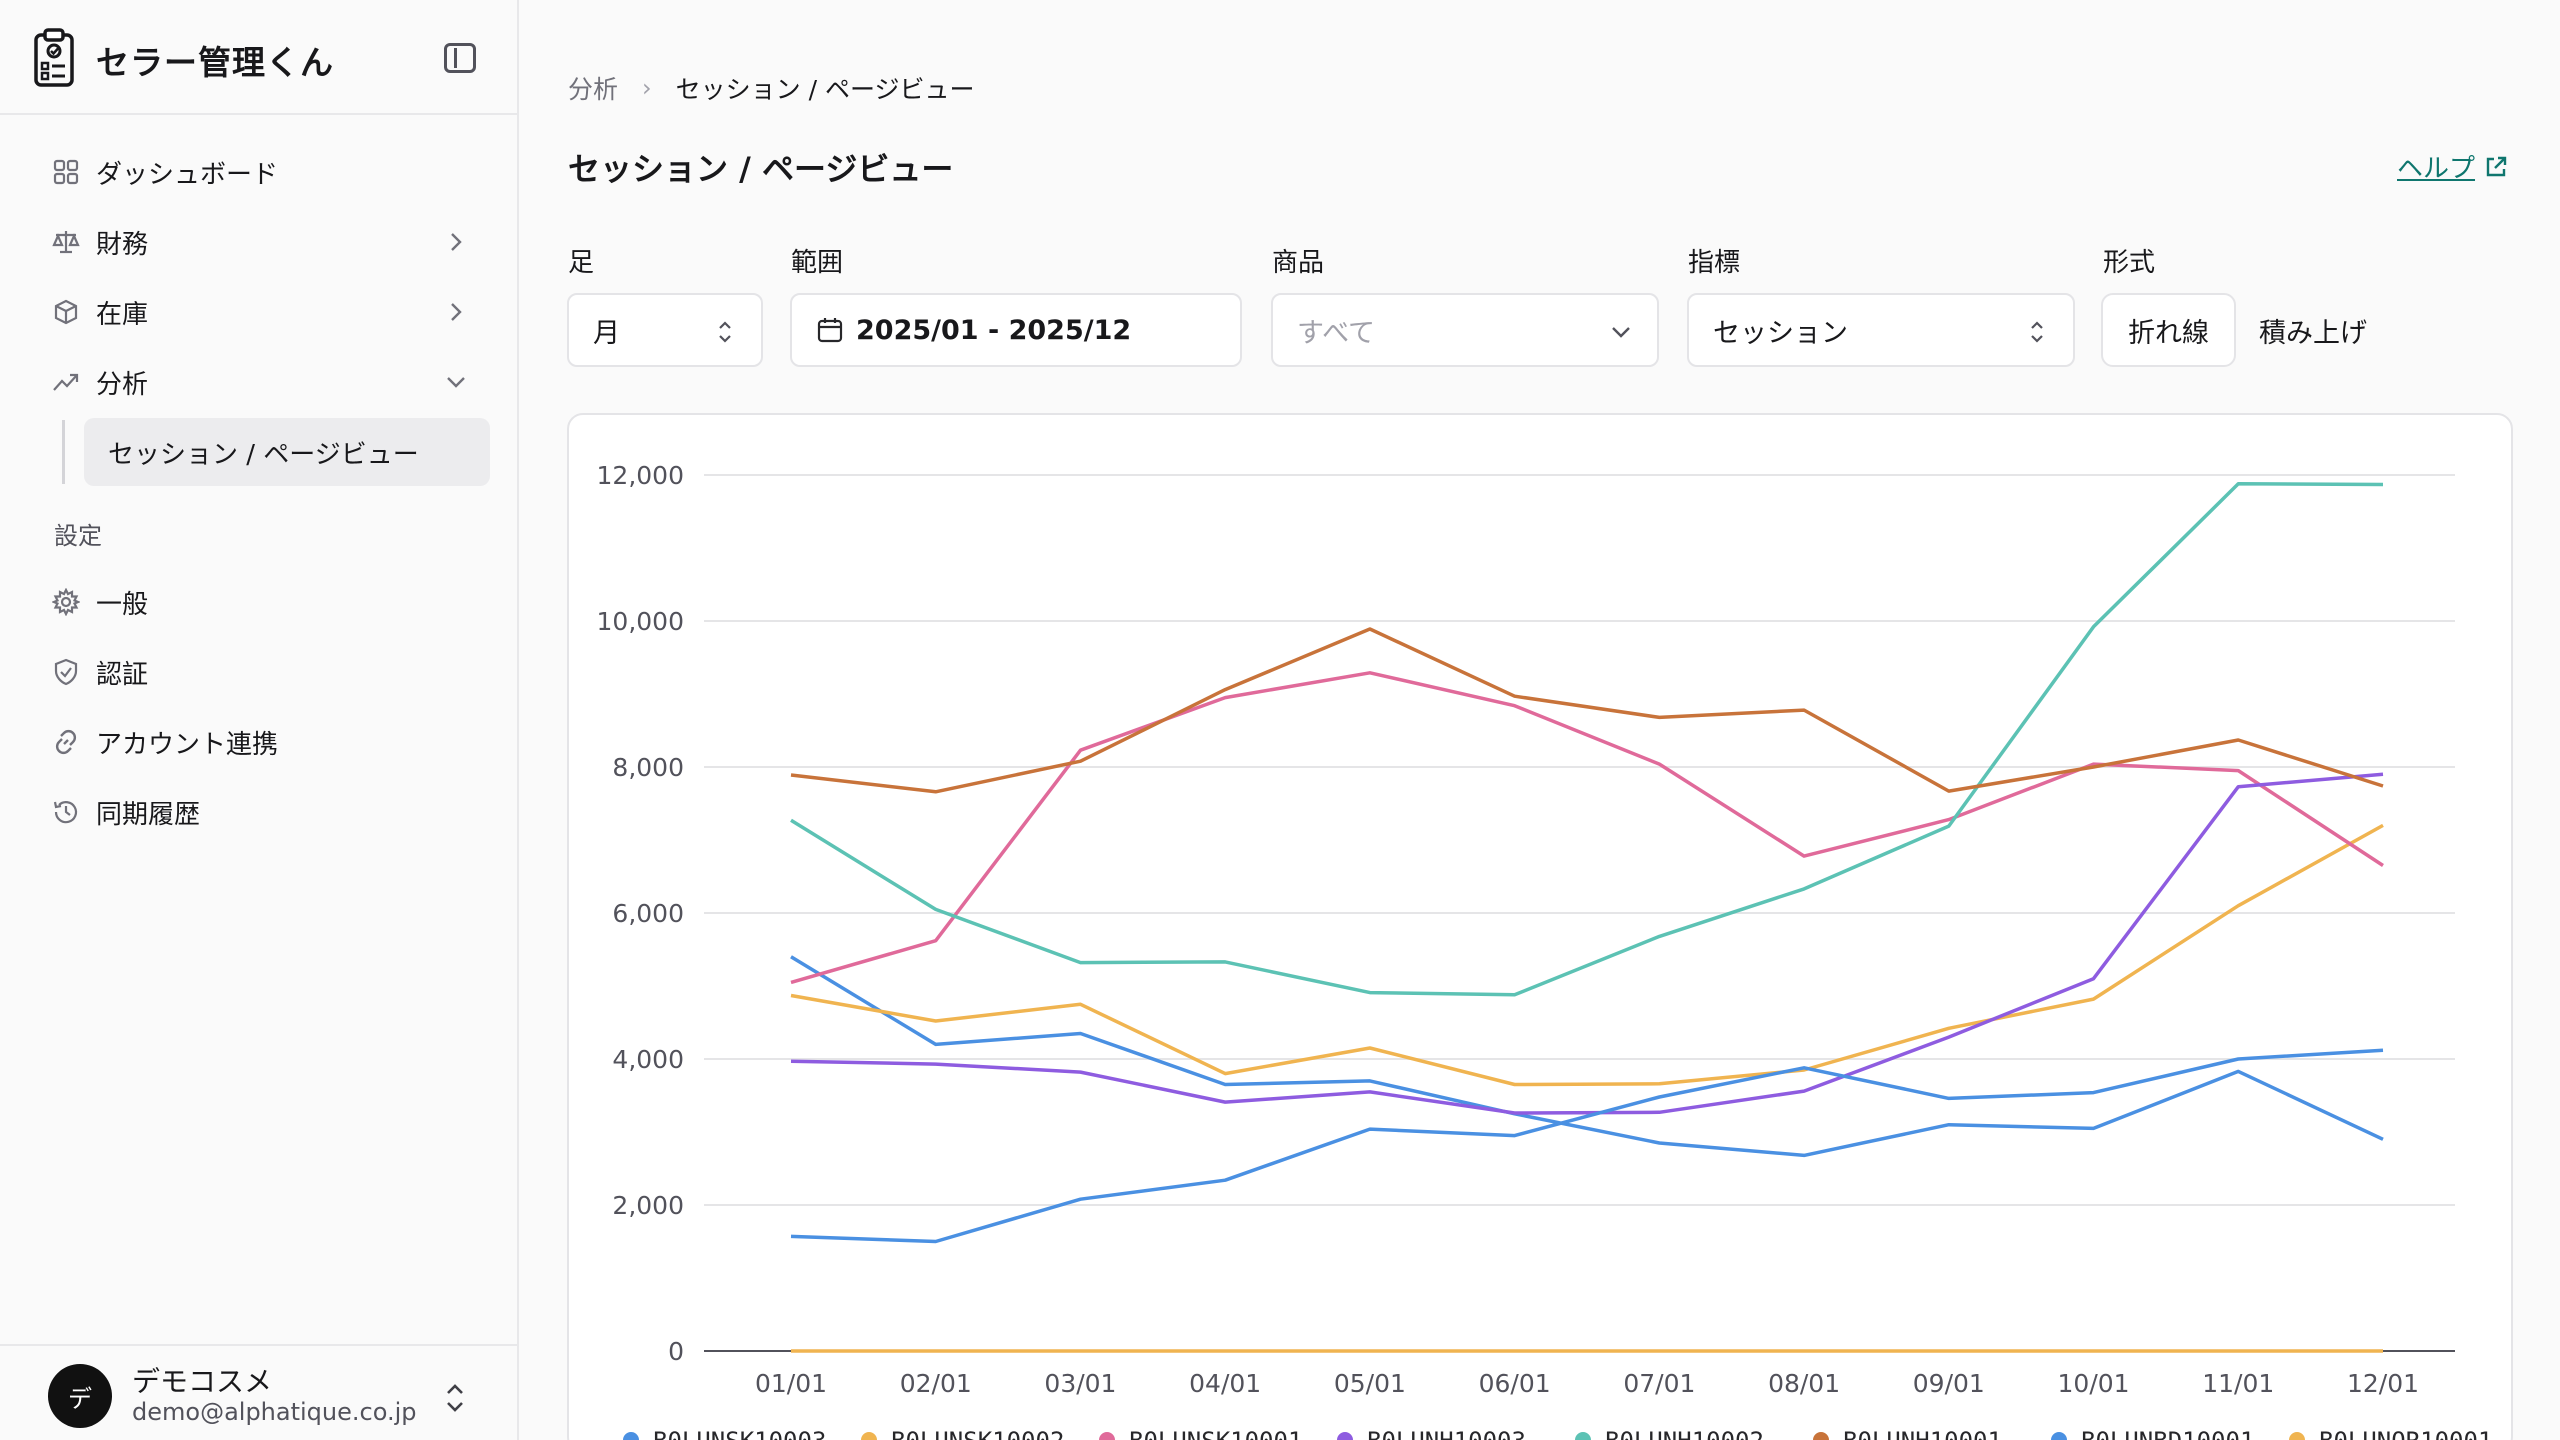 The height and width of the screenshot is (1440, 2560). I want to click on sidebar-toggle-icon, so click(460, 58).